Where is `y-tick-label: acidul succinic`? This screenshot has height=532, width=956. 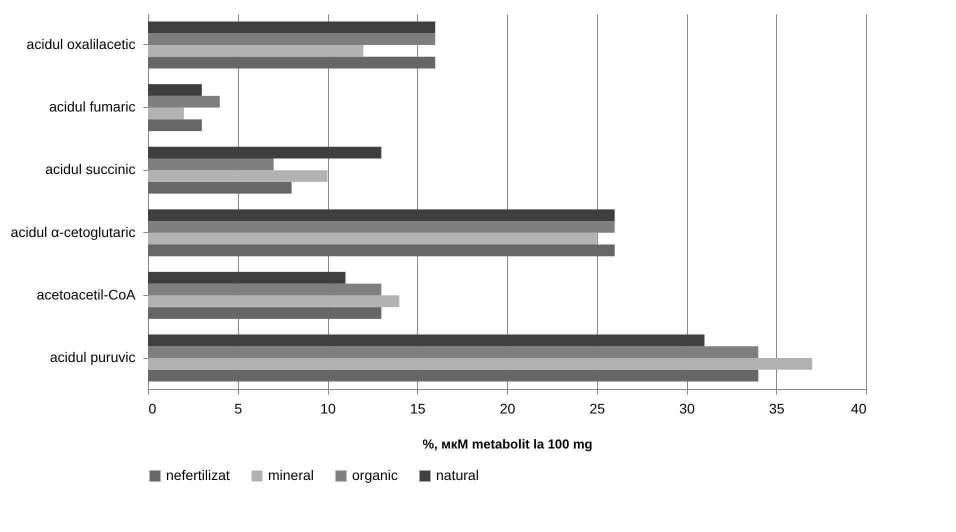
y-tick-label: acidul succinic is located at coordinates (90, 169).